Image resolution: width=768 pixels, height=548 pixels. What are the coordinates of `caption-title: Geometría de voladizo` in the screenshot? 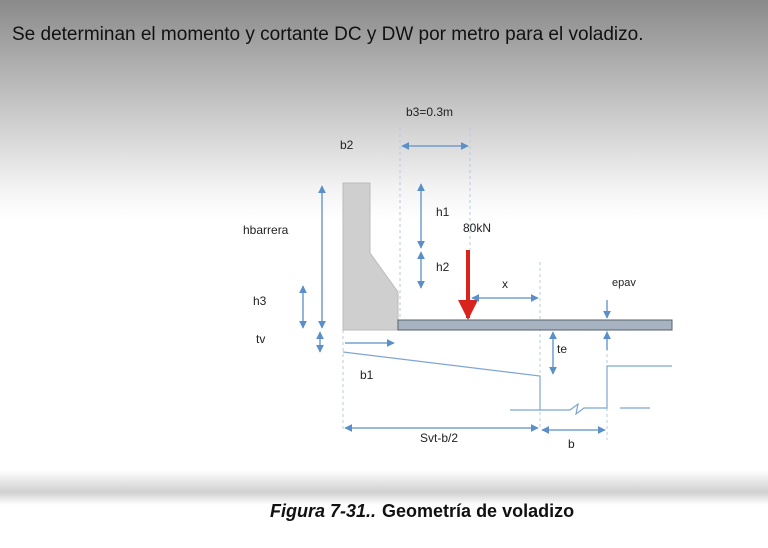 It's located at (478, 511).